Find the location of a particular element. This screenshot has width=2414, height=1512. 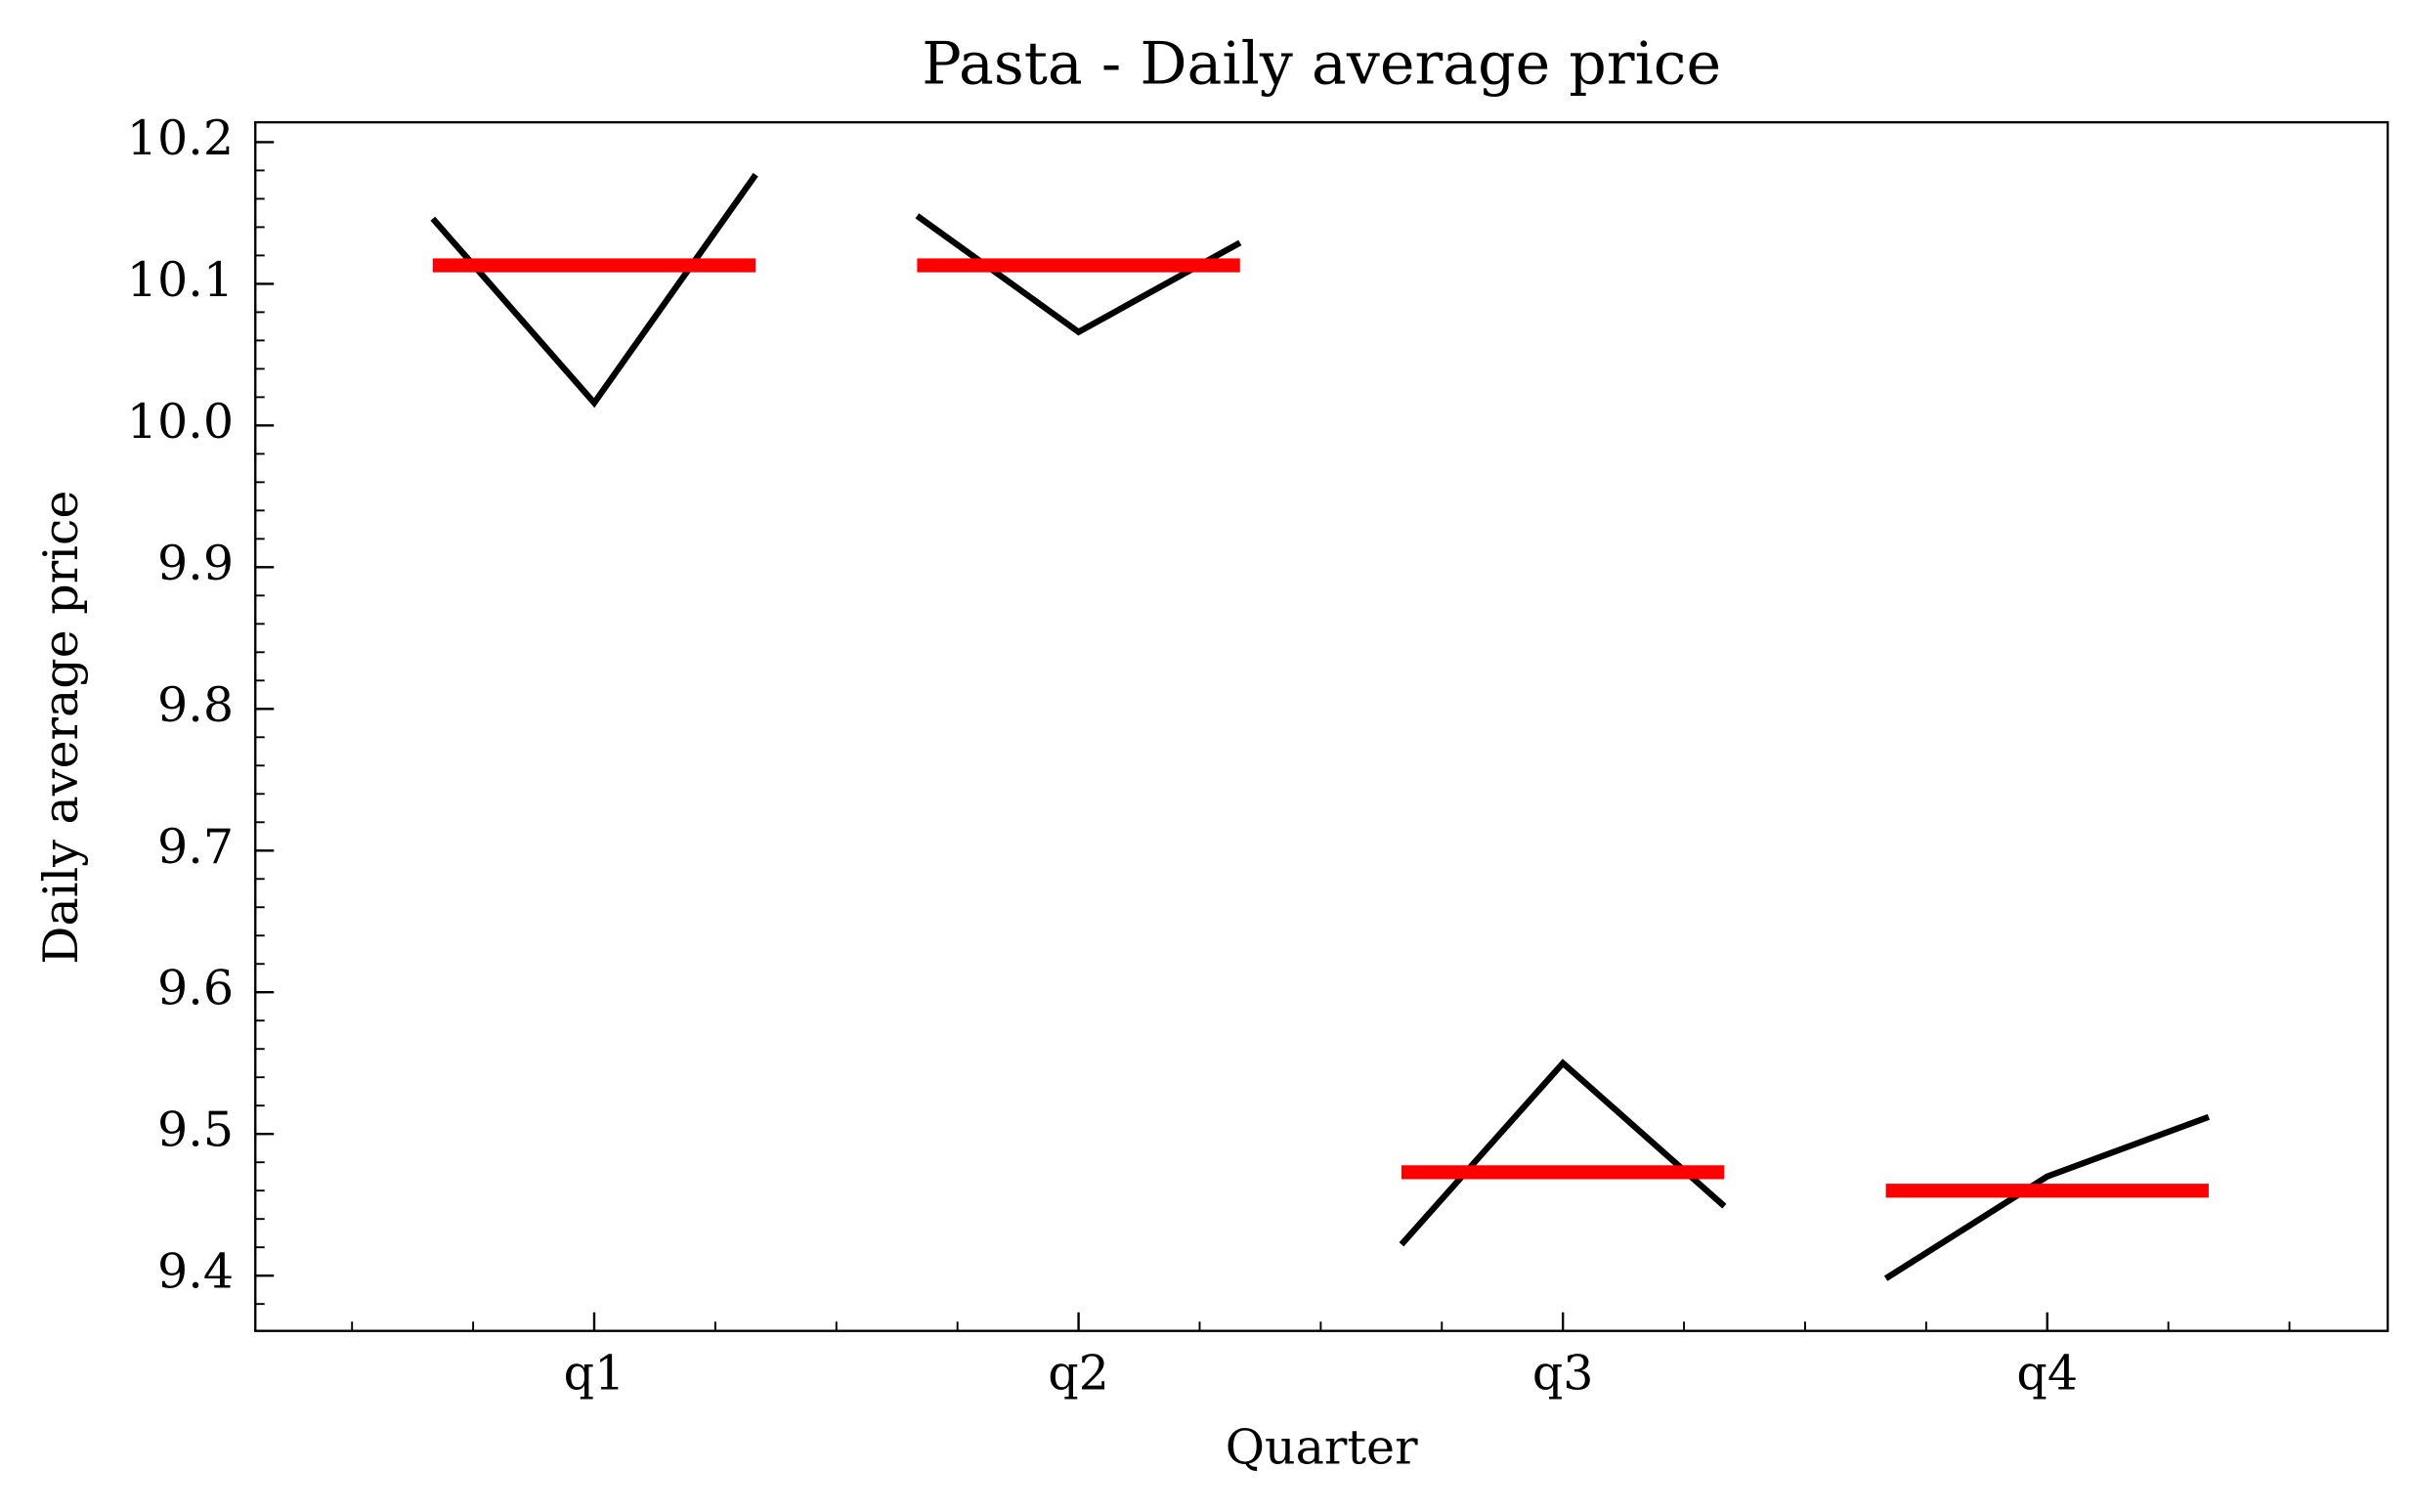

x-tick-label: q1 is located at coordinates (594, 1373).